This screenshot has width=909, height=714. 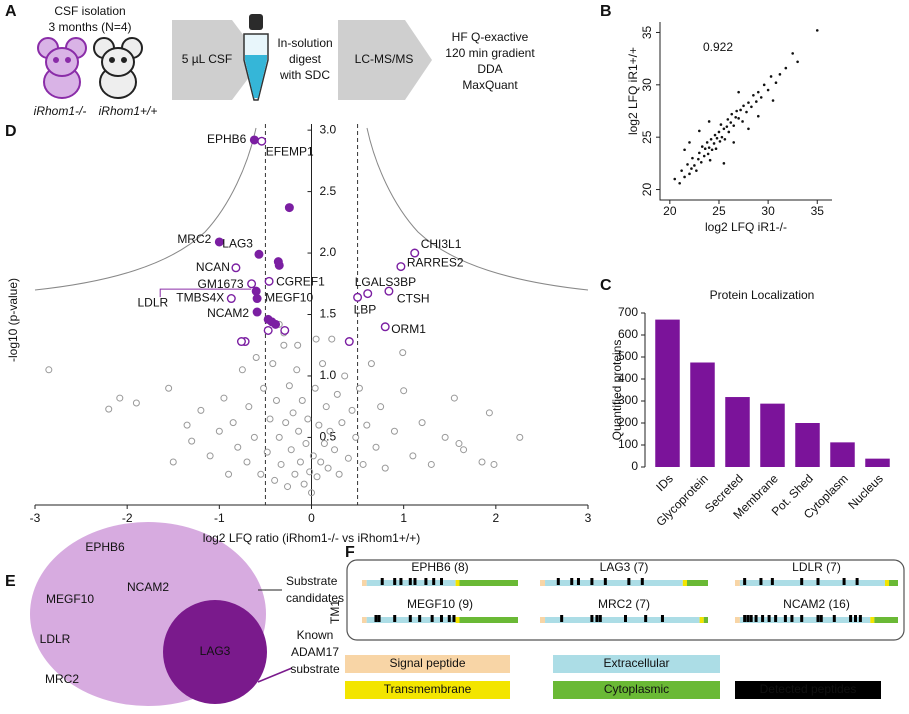 What do you see at coordinates (62, 679) in the screenshot?
I see `venn-label: MRC2` at bounding box center [62, 679].